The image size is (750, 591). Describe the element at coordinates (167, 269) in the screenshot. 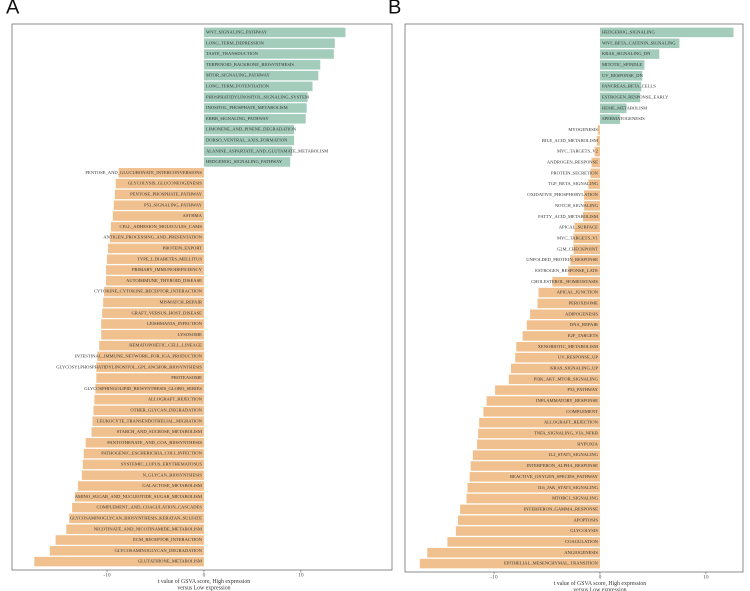

I see `bar-label: PRIMARY_IMMUNODEFICIENCY` at that location.